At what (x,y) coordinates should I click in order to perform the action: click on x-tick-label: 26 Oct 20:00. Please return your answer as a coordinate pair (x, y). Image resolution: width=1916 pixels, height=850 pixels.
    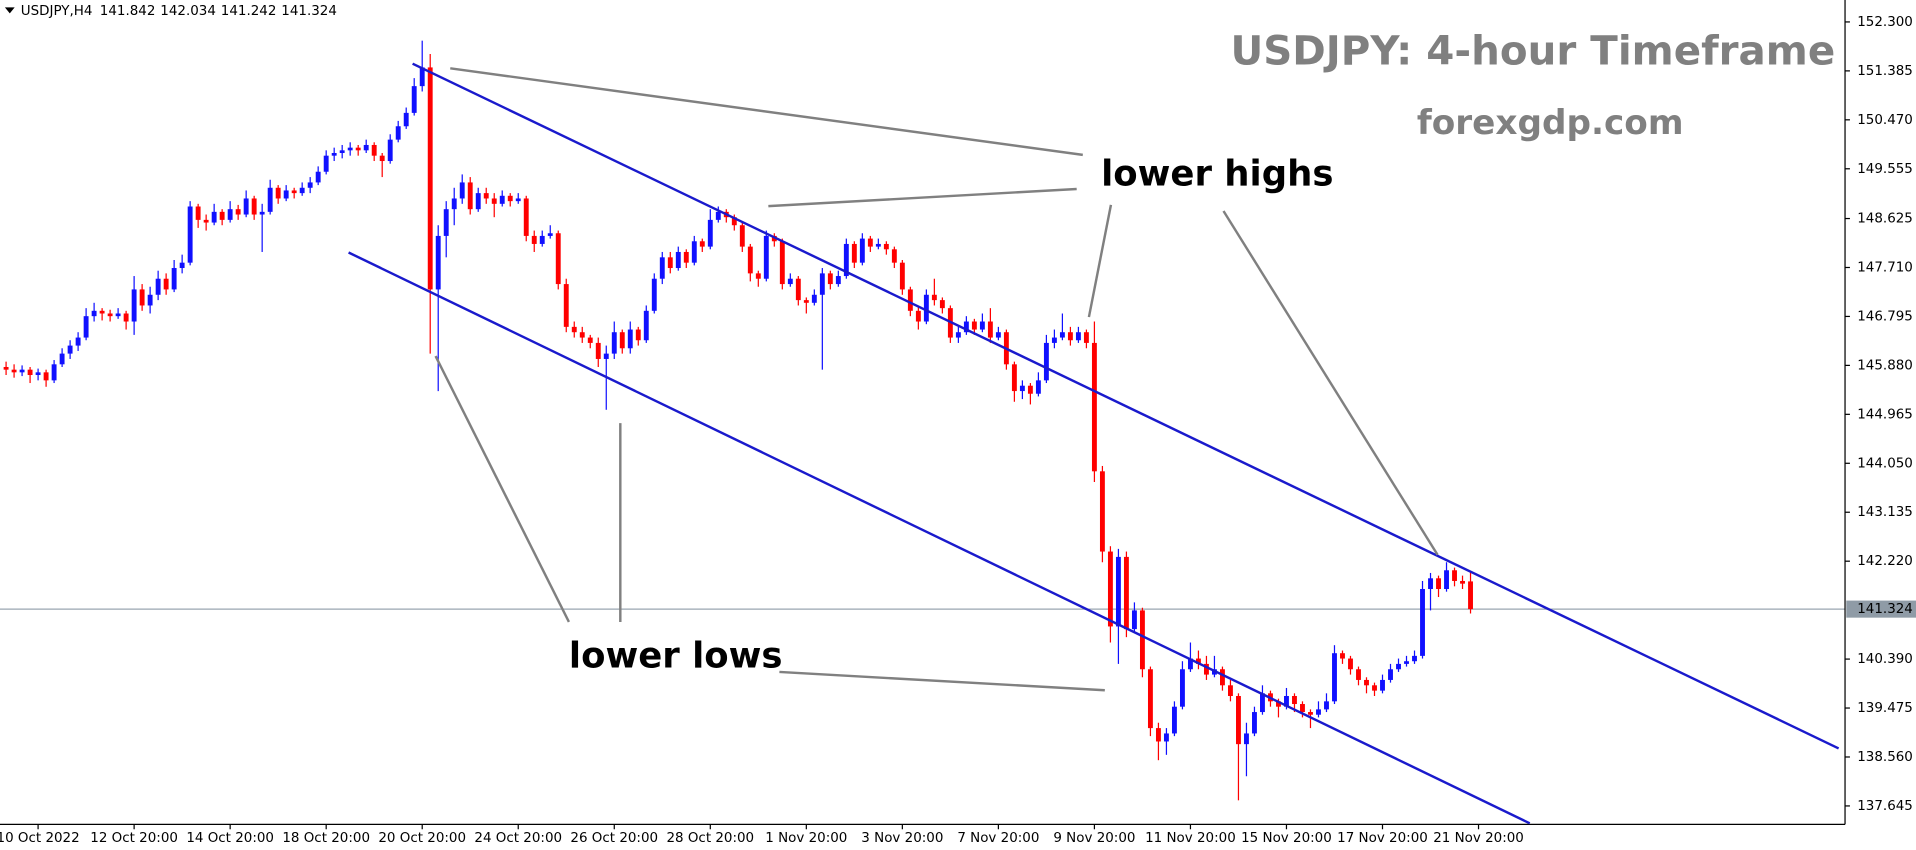
    Looking at the image, I should click on (614, 838).